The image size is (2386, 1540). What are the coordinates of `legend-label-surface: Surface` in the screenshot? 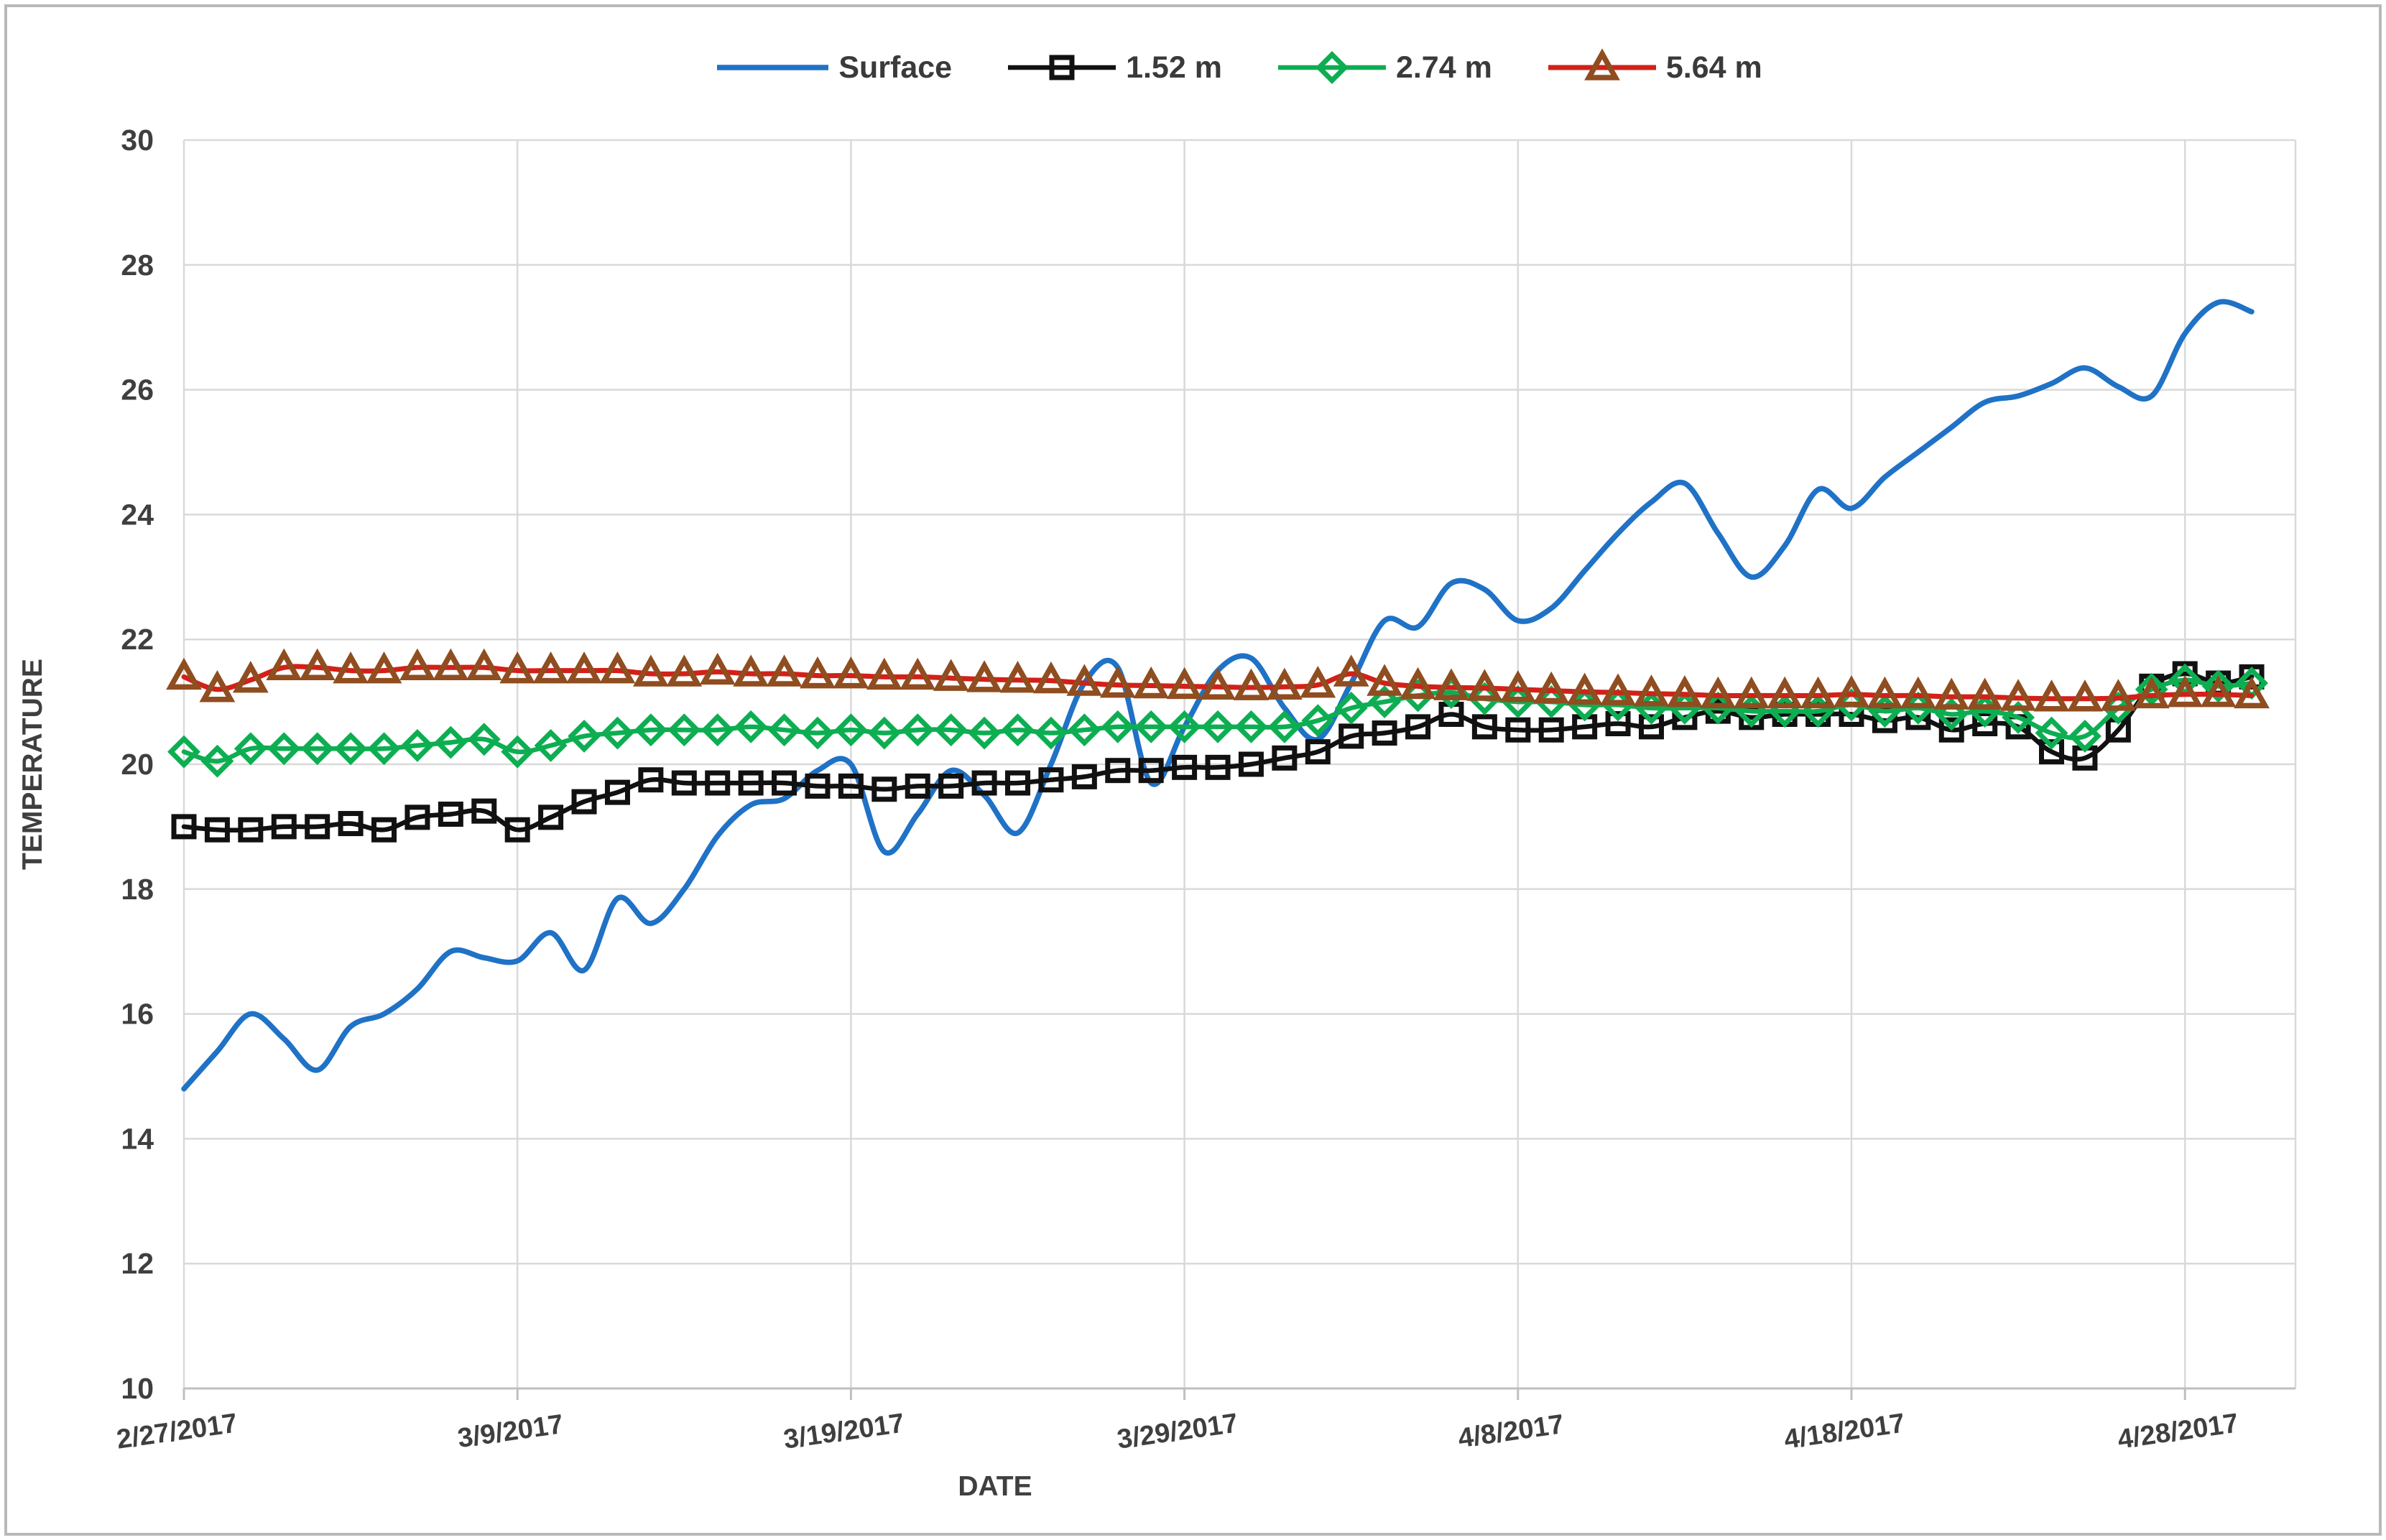 It's located at (895, 67).